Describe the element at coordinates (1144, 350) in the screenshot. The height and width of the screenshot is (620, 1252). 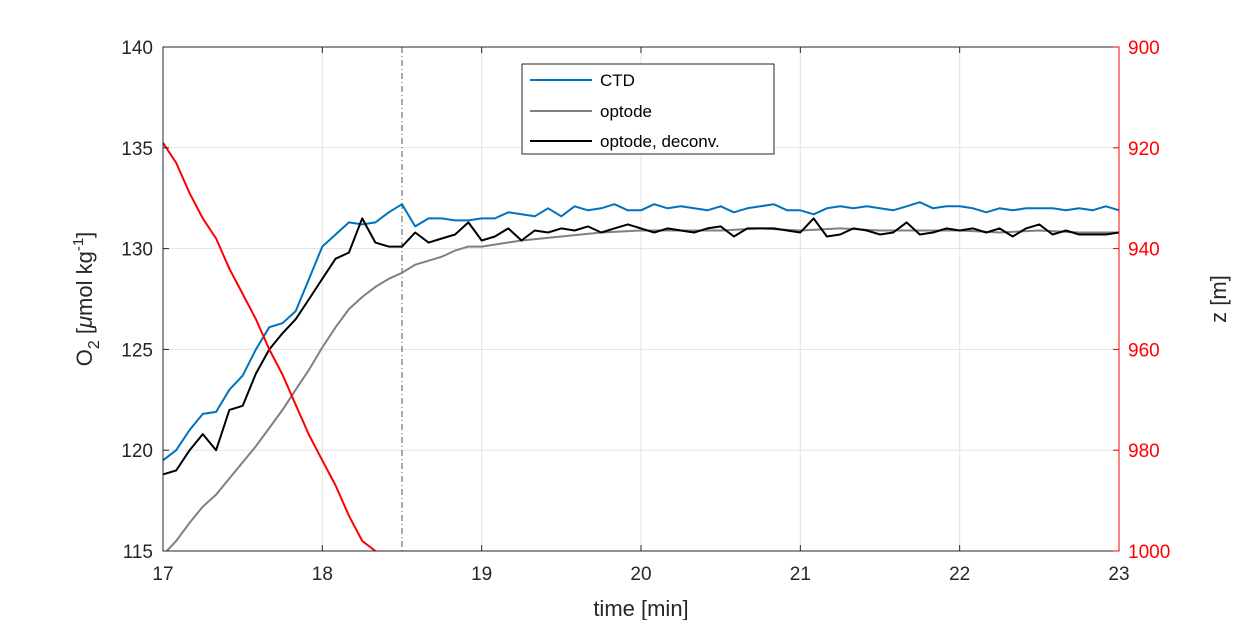
I see `y2-tick-label: 960` at that location.